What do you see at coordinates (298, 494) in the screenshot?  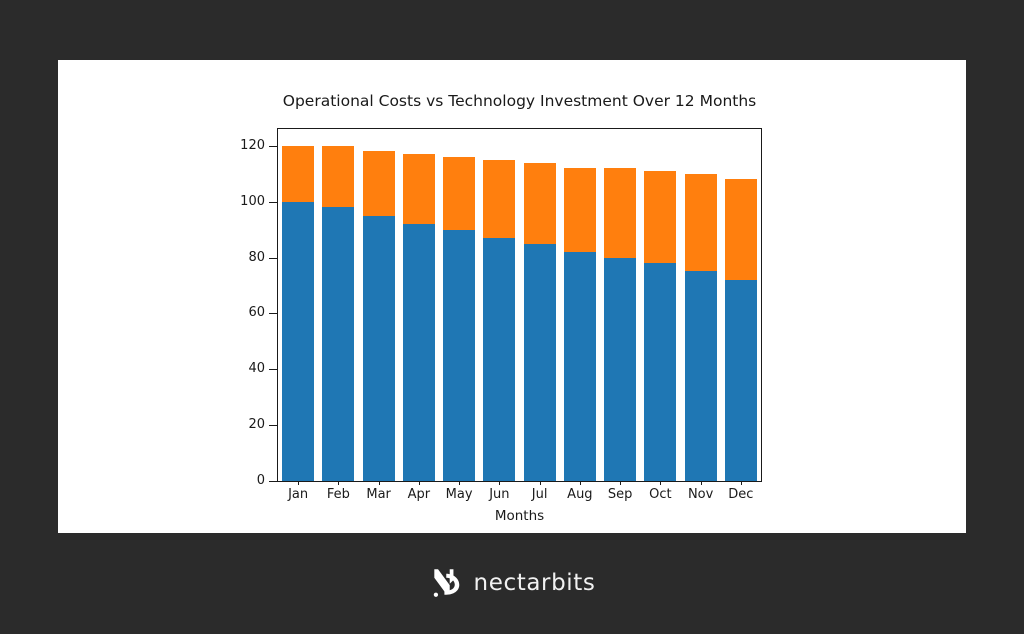 I see `x-axis-tick-label: Jan` at bounding box center [298, 494].